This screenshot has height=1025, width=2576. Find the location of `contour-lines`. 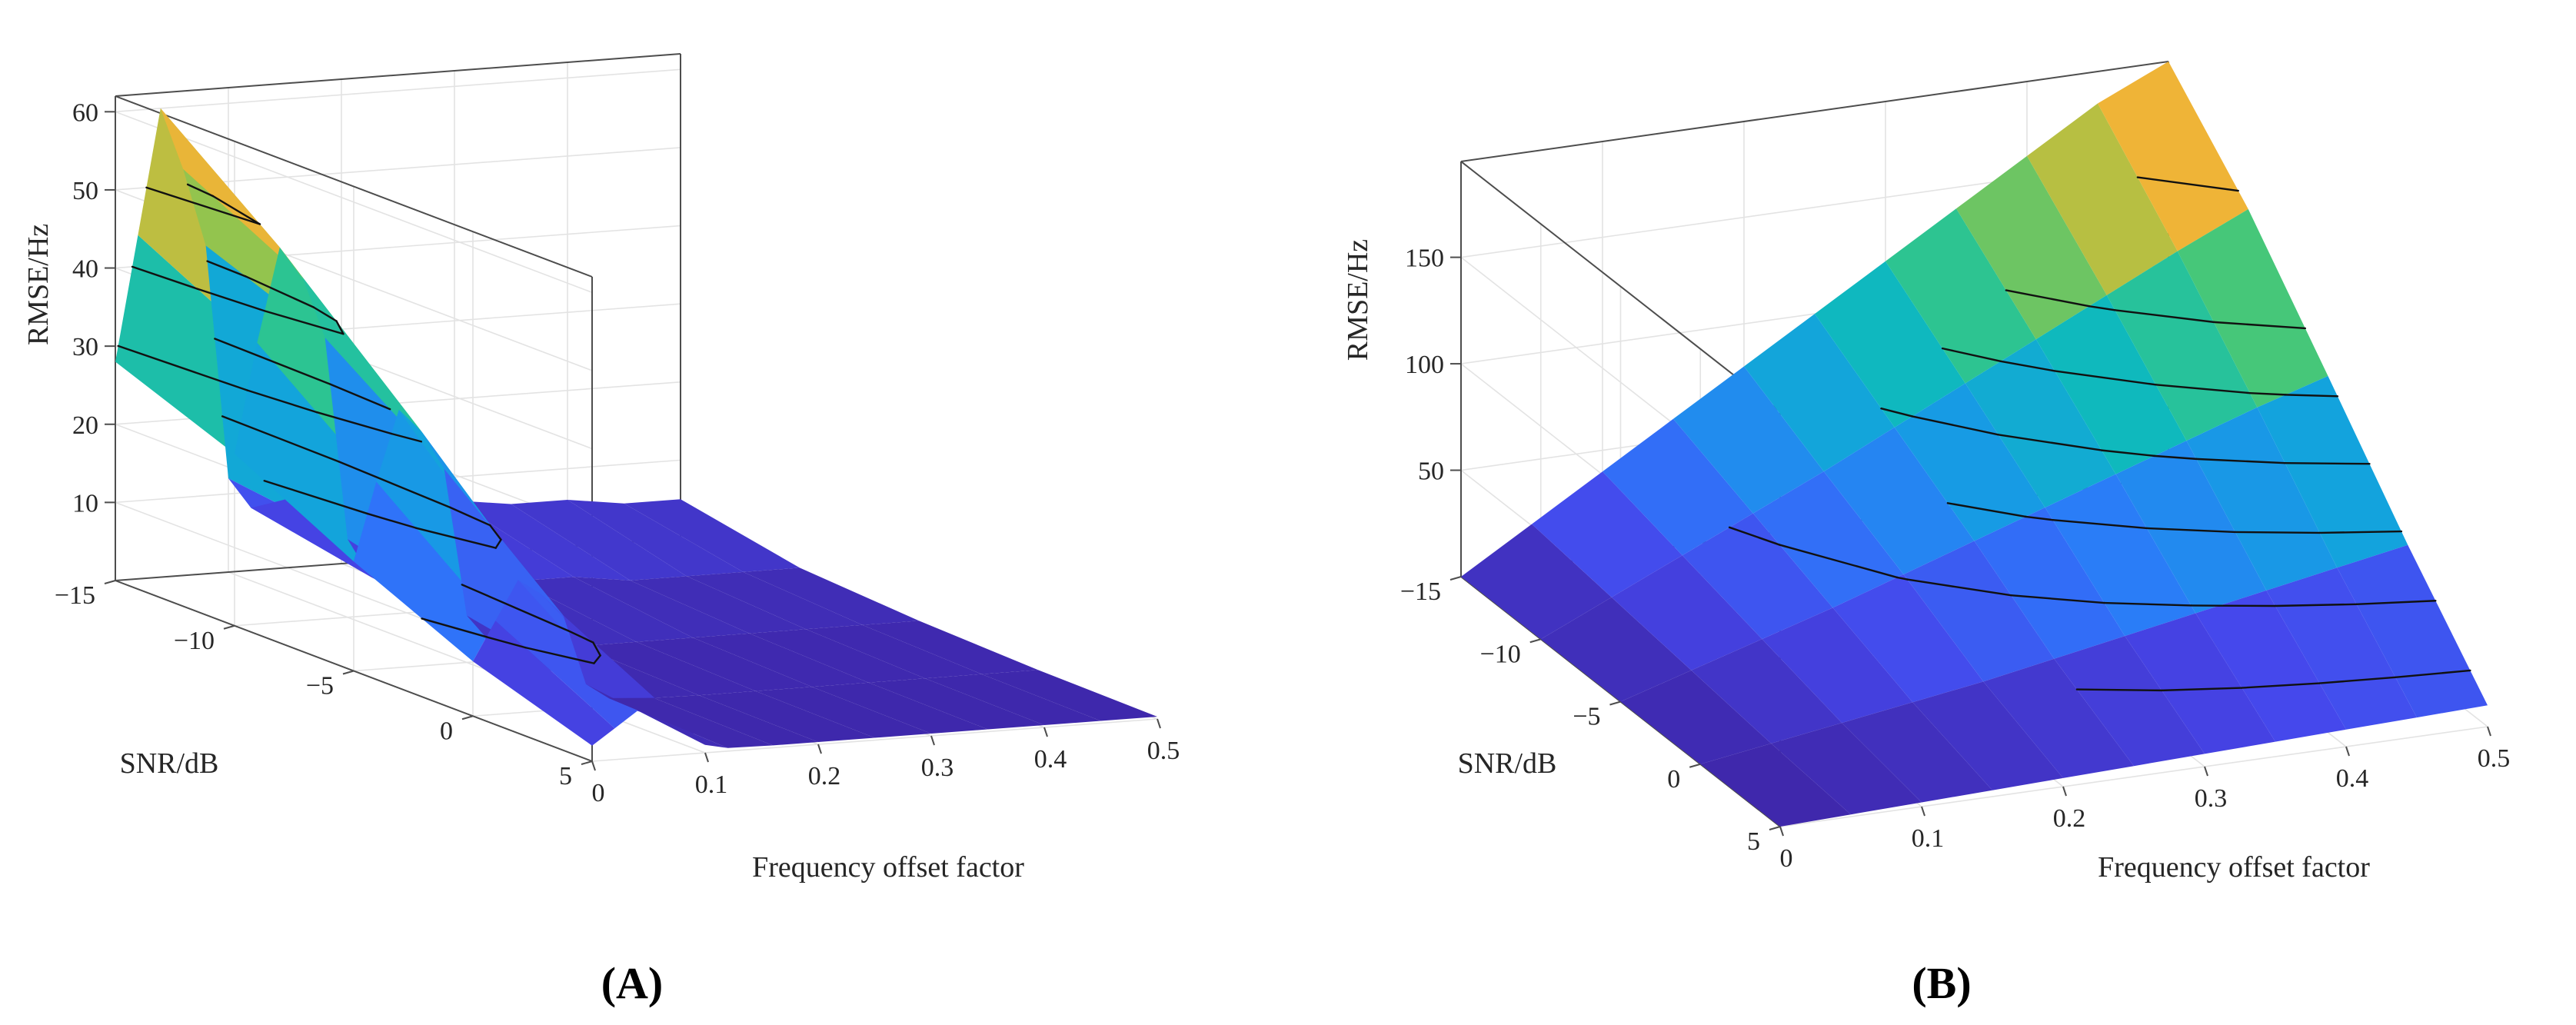

contour-lines is located at coordinates (359, 423).